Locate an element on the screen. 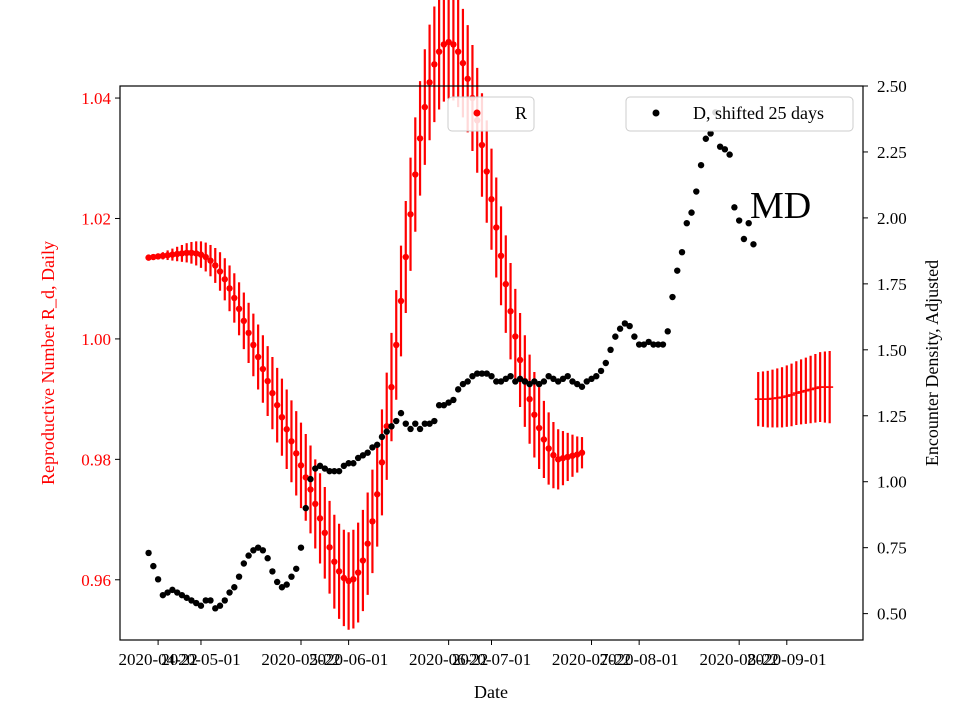 The width and height of the screenshot is (960, 720). x-tick-label: 2020-09-01 is located at coordinates (786, 659).